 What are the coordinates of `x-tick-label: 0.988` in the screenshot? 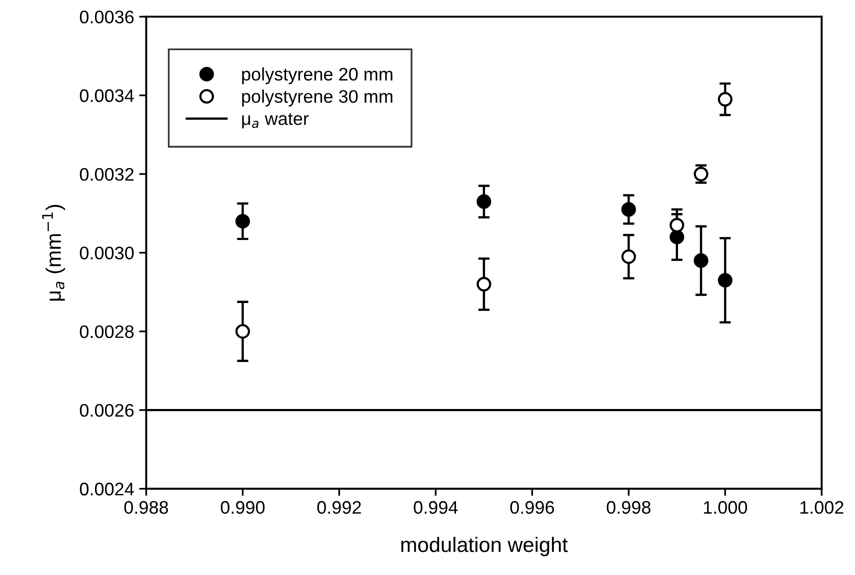 It's located at (146, 507).